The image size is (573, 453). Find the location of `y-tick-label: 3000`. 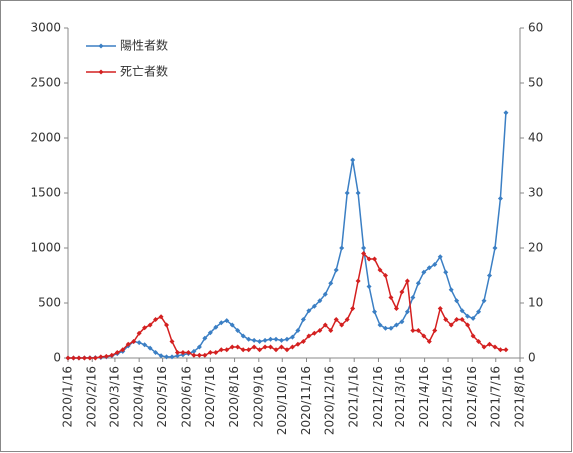

y-tick-label: 3000 is located at coordinates (45, 28).